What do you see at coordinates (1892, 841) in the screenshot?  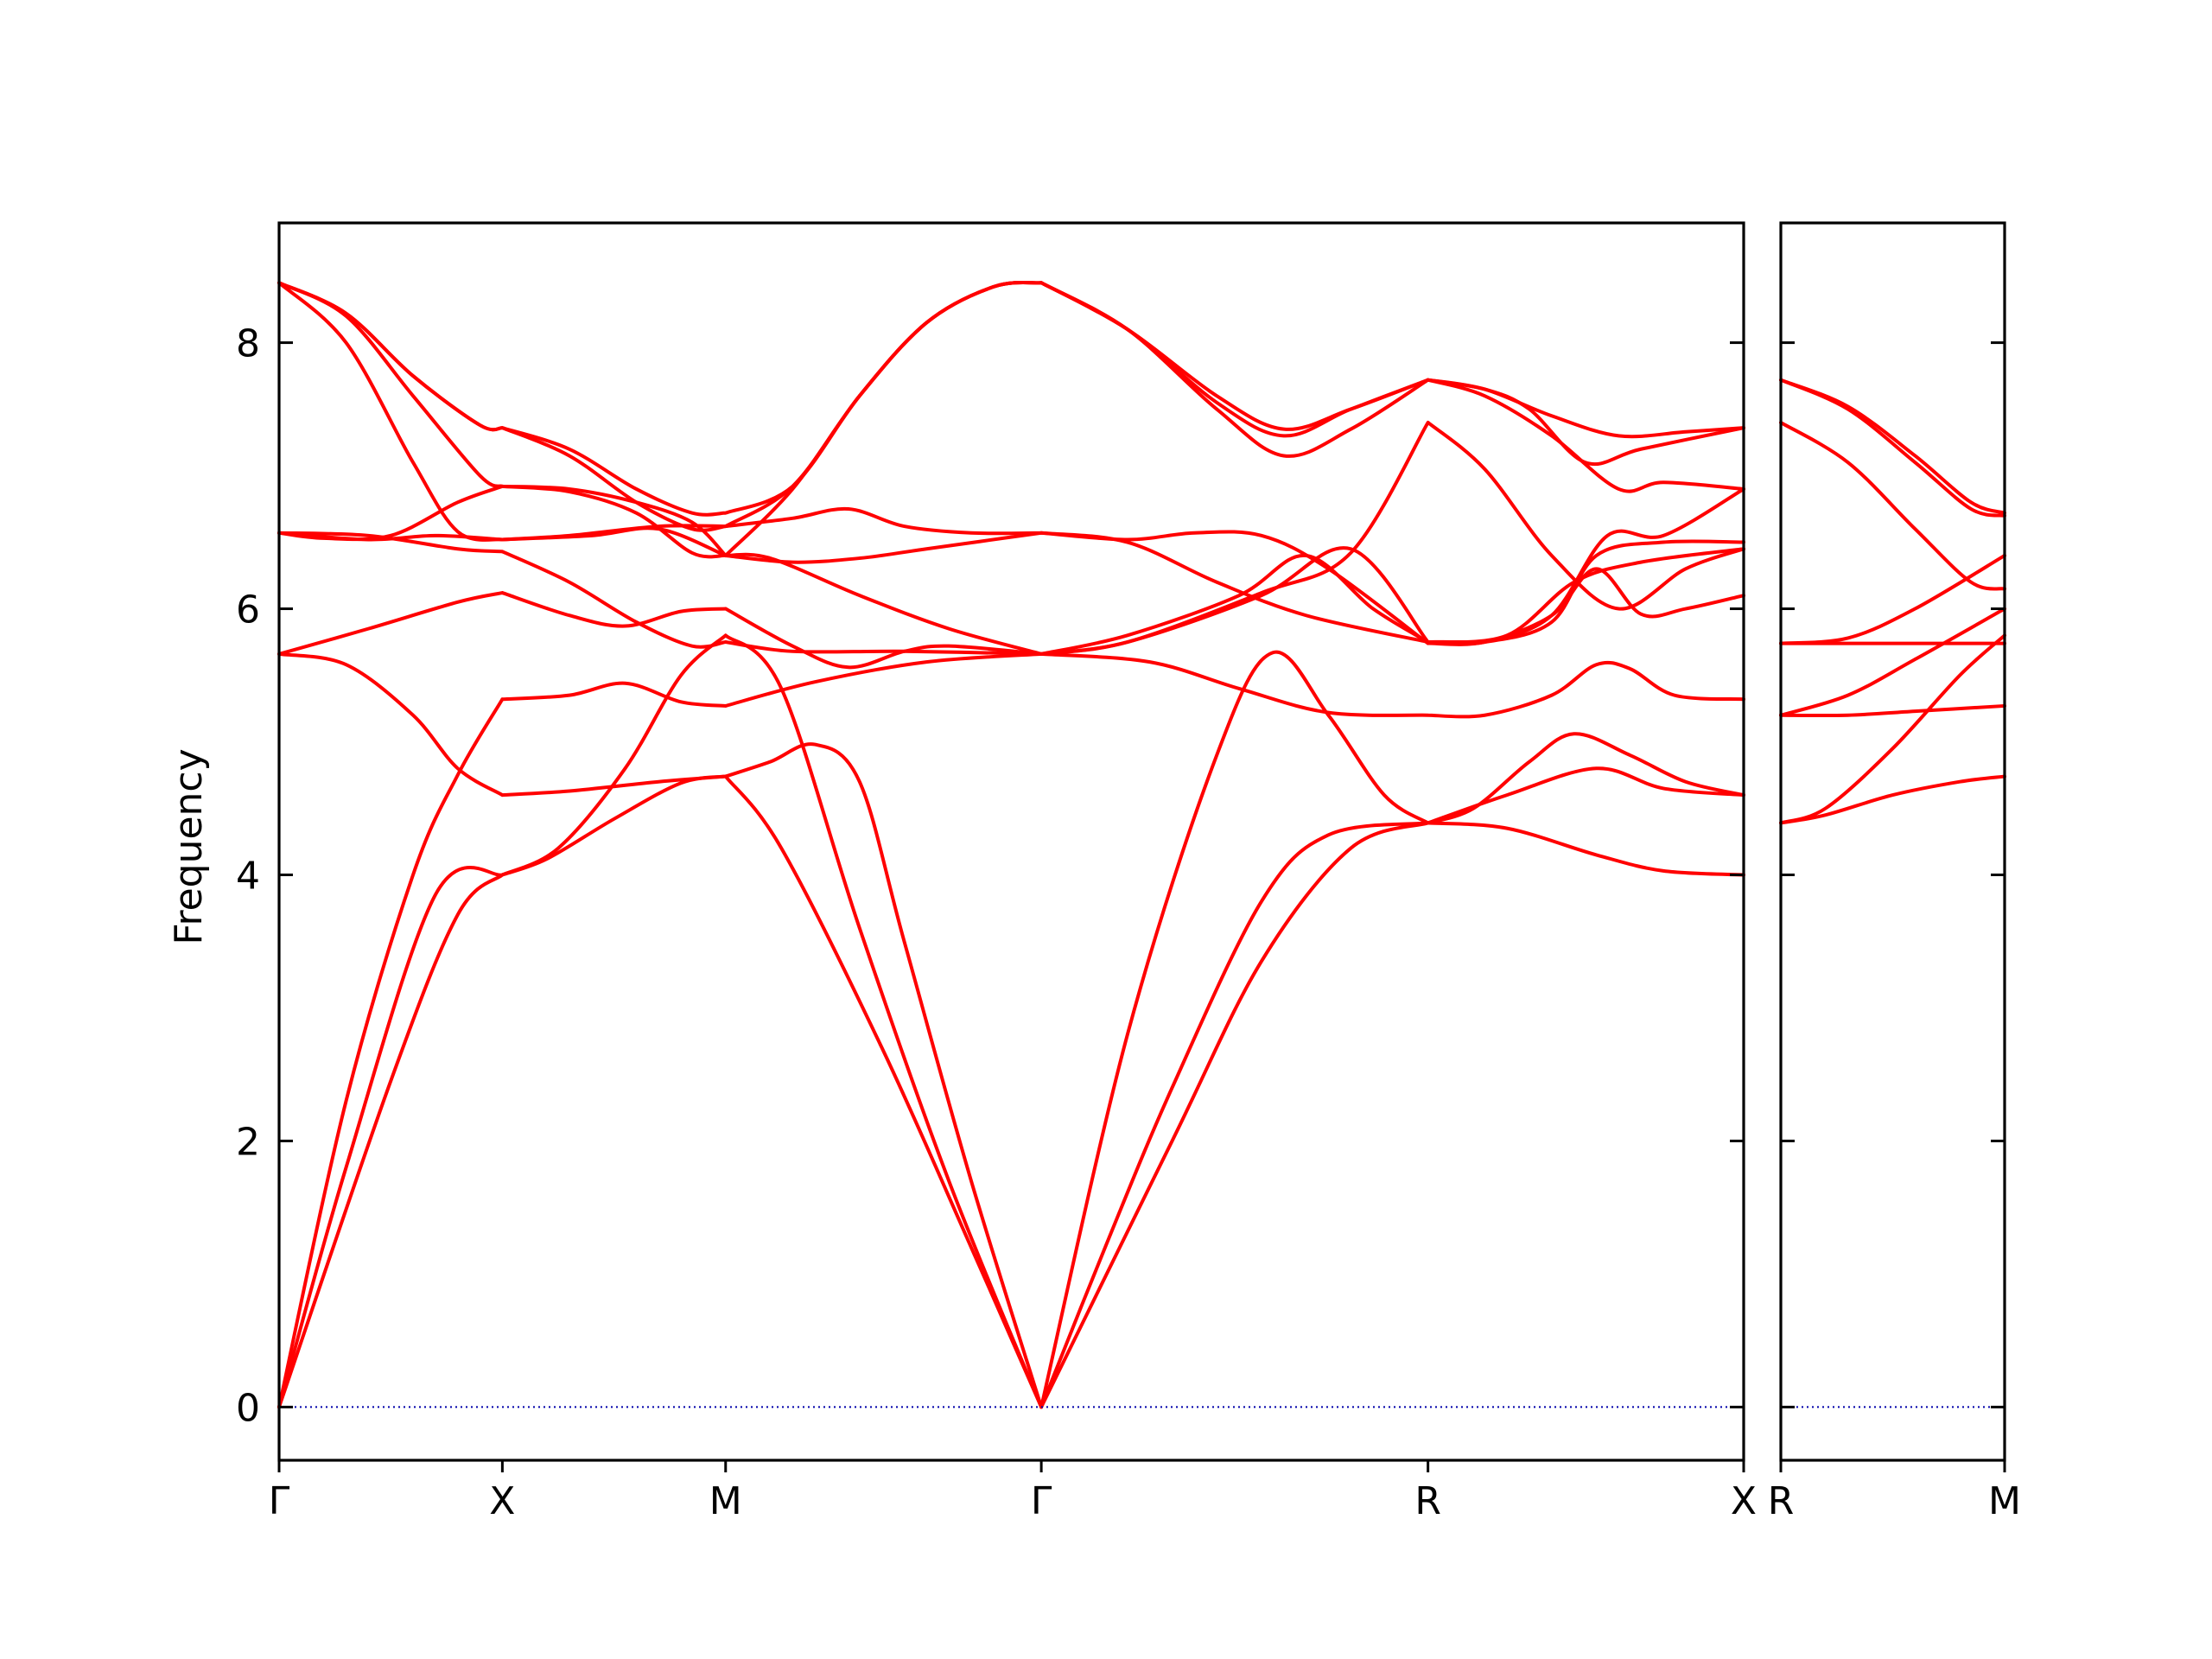 I see `plot-frame` at bounding box center [1892, 841].